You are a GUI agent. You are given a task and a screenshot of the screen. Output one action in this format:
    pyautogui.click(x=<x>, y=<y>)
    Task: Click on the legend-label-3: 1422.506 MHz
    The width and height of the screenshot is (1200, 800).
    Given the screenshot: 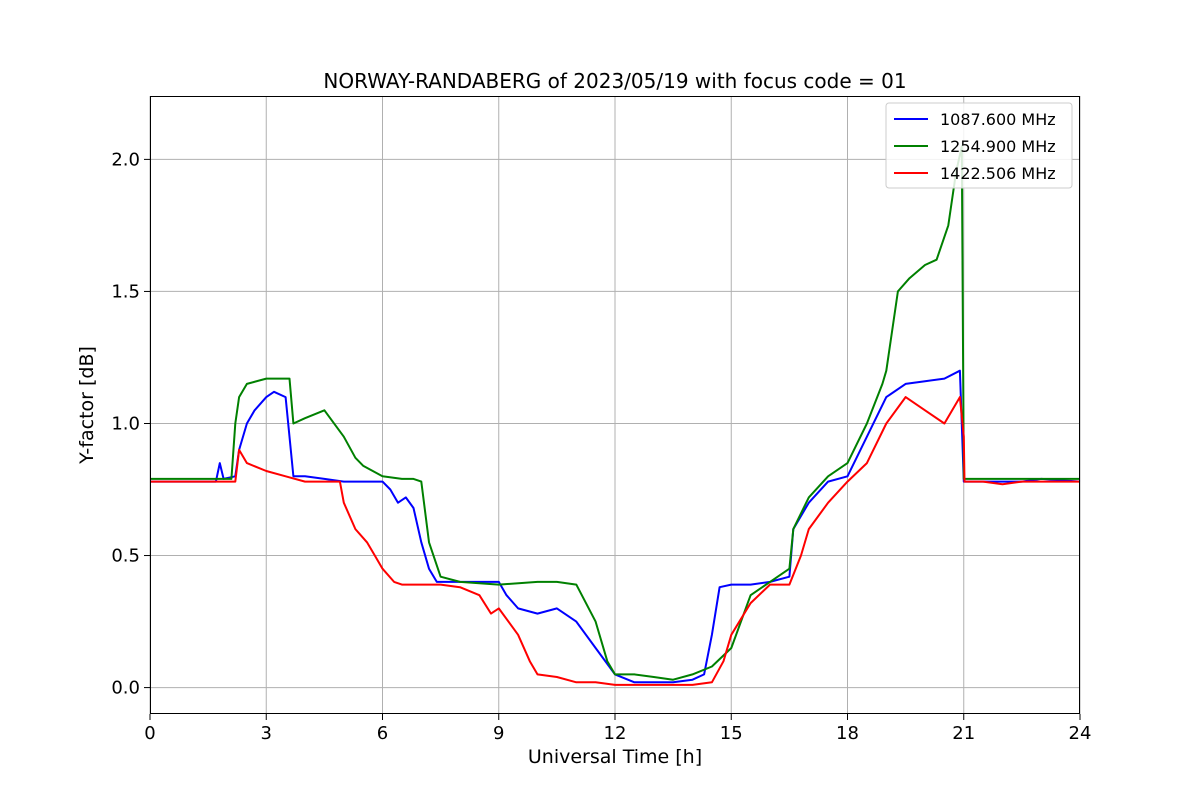 What is the action you would take?
    pyautogui.click(x=998, y=173)
    